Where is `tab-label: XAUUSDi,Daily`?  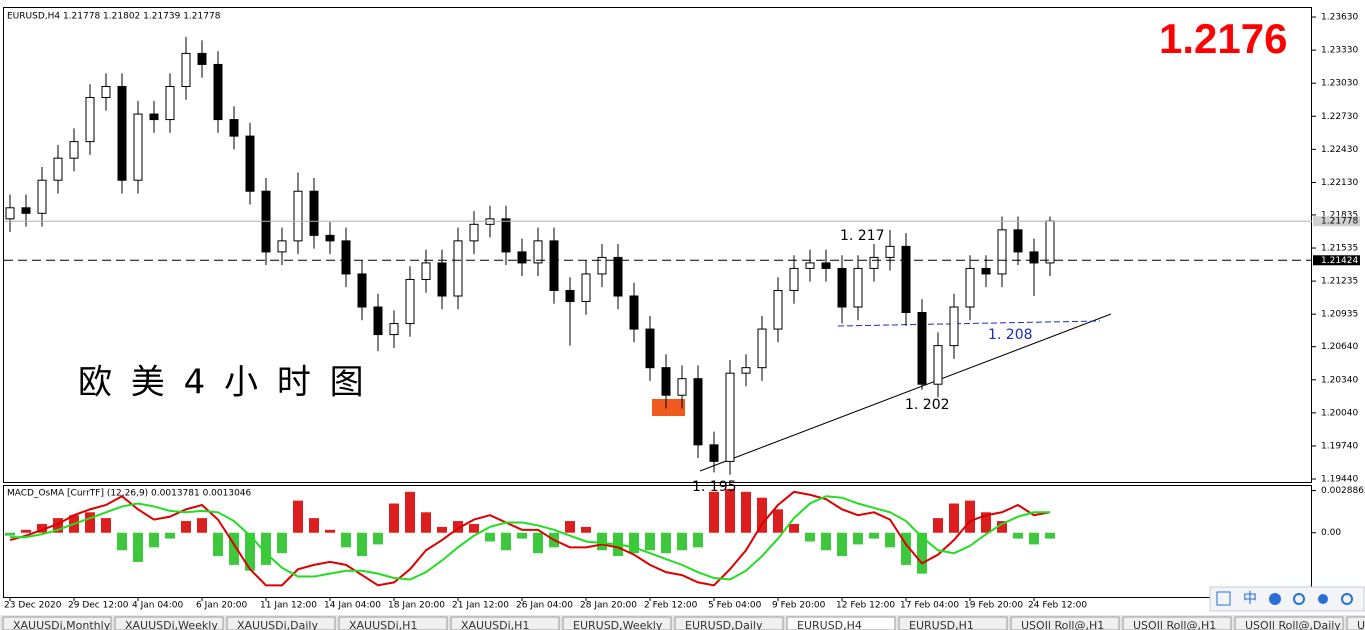
tab-label: XAUUSDi,Daily is located at coordinates (277, 624).